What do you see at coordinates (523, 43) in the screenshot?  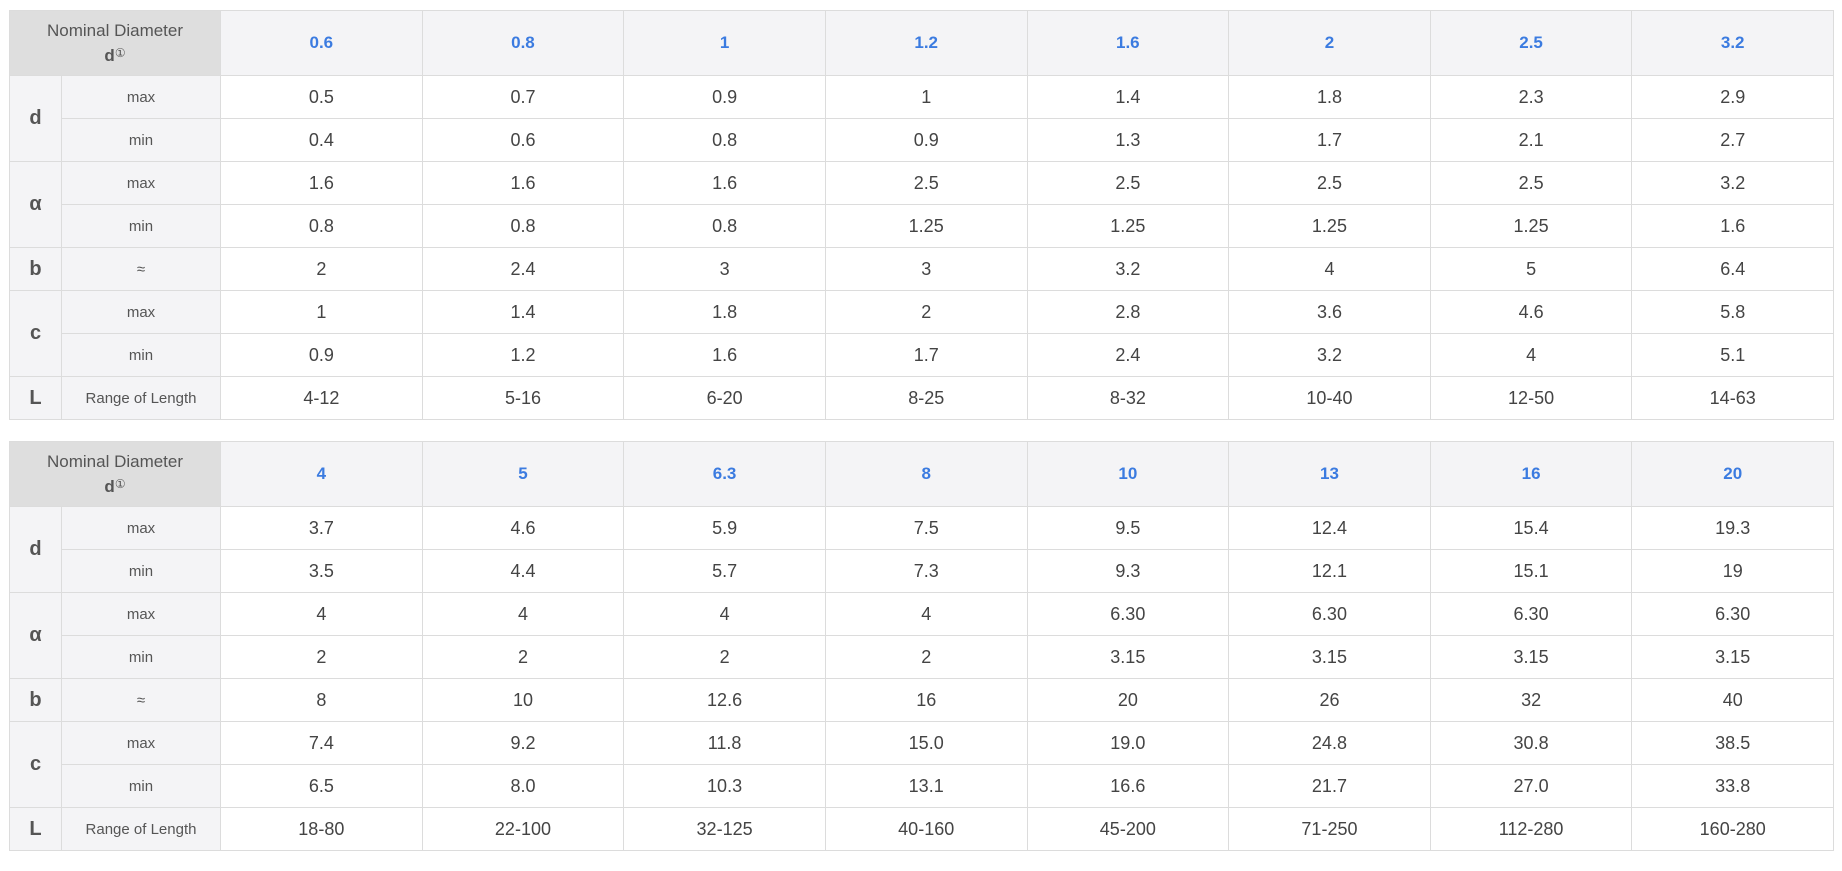 I see `size-header: 0.8` at bounding box center [523, 43].